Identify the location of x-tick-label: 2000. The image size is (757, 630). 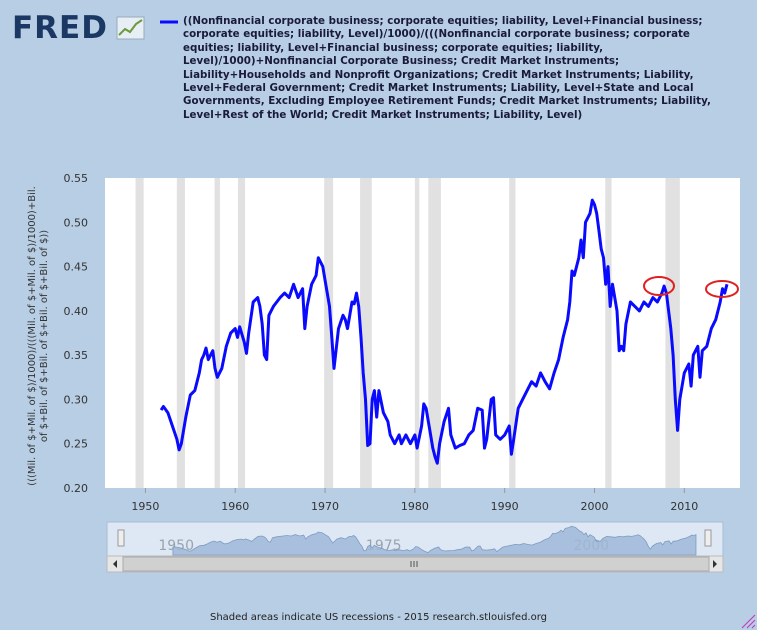
(594, 506).